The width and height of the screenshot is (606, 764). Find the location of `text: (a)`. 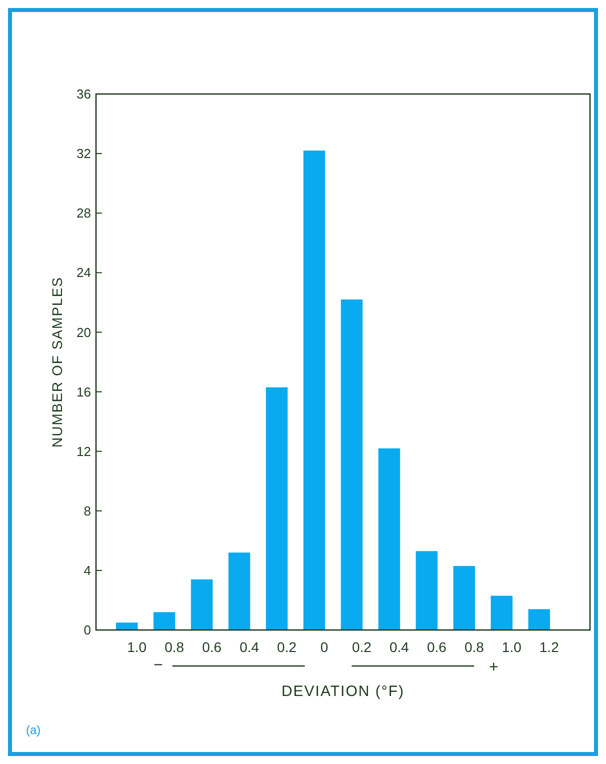

text: (a) is located at coordinates (33, 730).